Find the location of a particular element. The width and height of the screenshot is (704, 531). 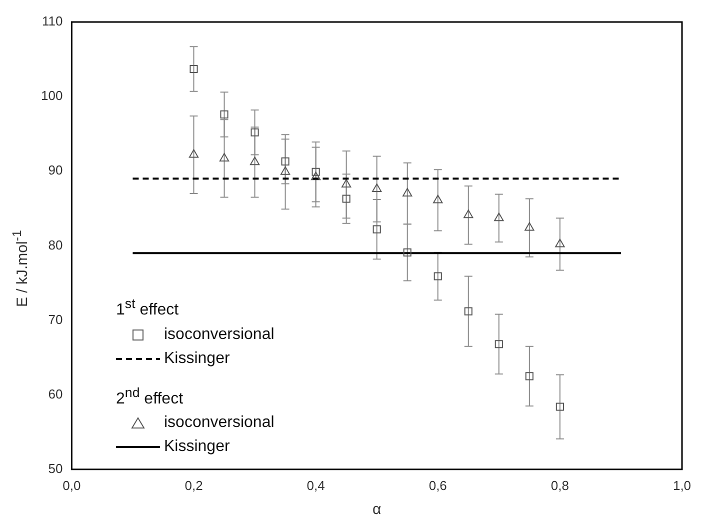

y-tick-label: 100 is located at coordinates (51, 96).